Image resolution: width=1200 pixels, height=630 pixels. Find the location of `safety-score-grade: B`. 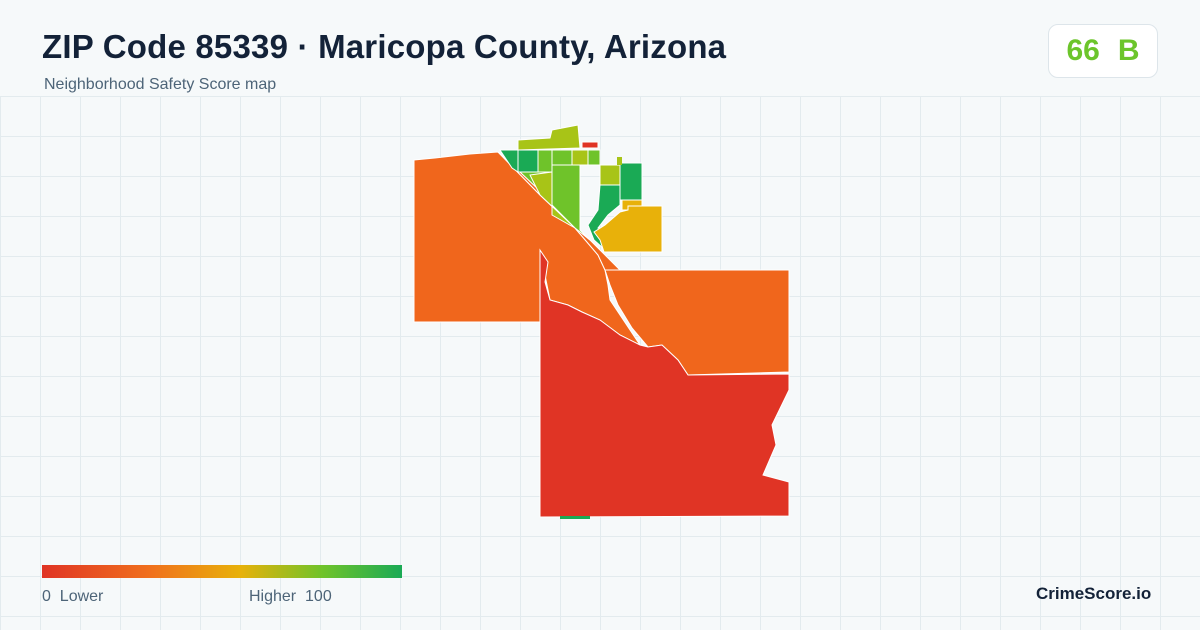

safety-score-grade: B is located at coordinates (1128, 50).